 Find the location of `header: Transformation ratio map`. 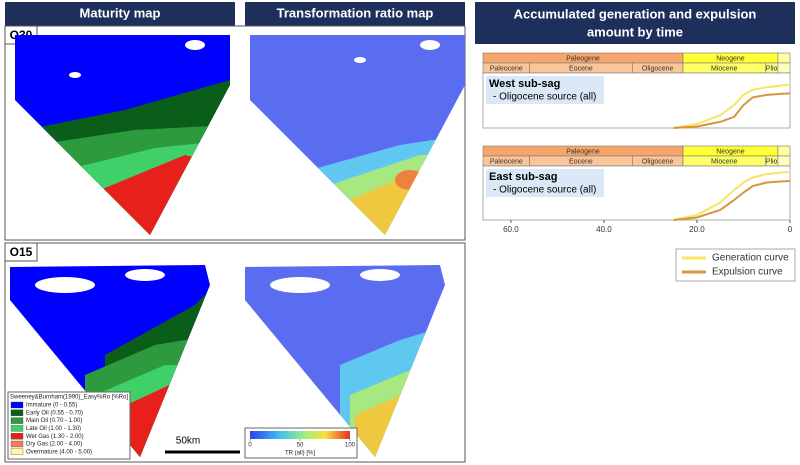

header: Transformation ratio map is located at coordinates (355, 12).